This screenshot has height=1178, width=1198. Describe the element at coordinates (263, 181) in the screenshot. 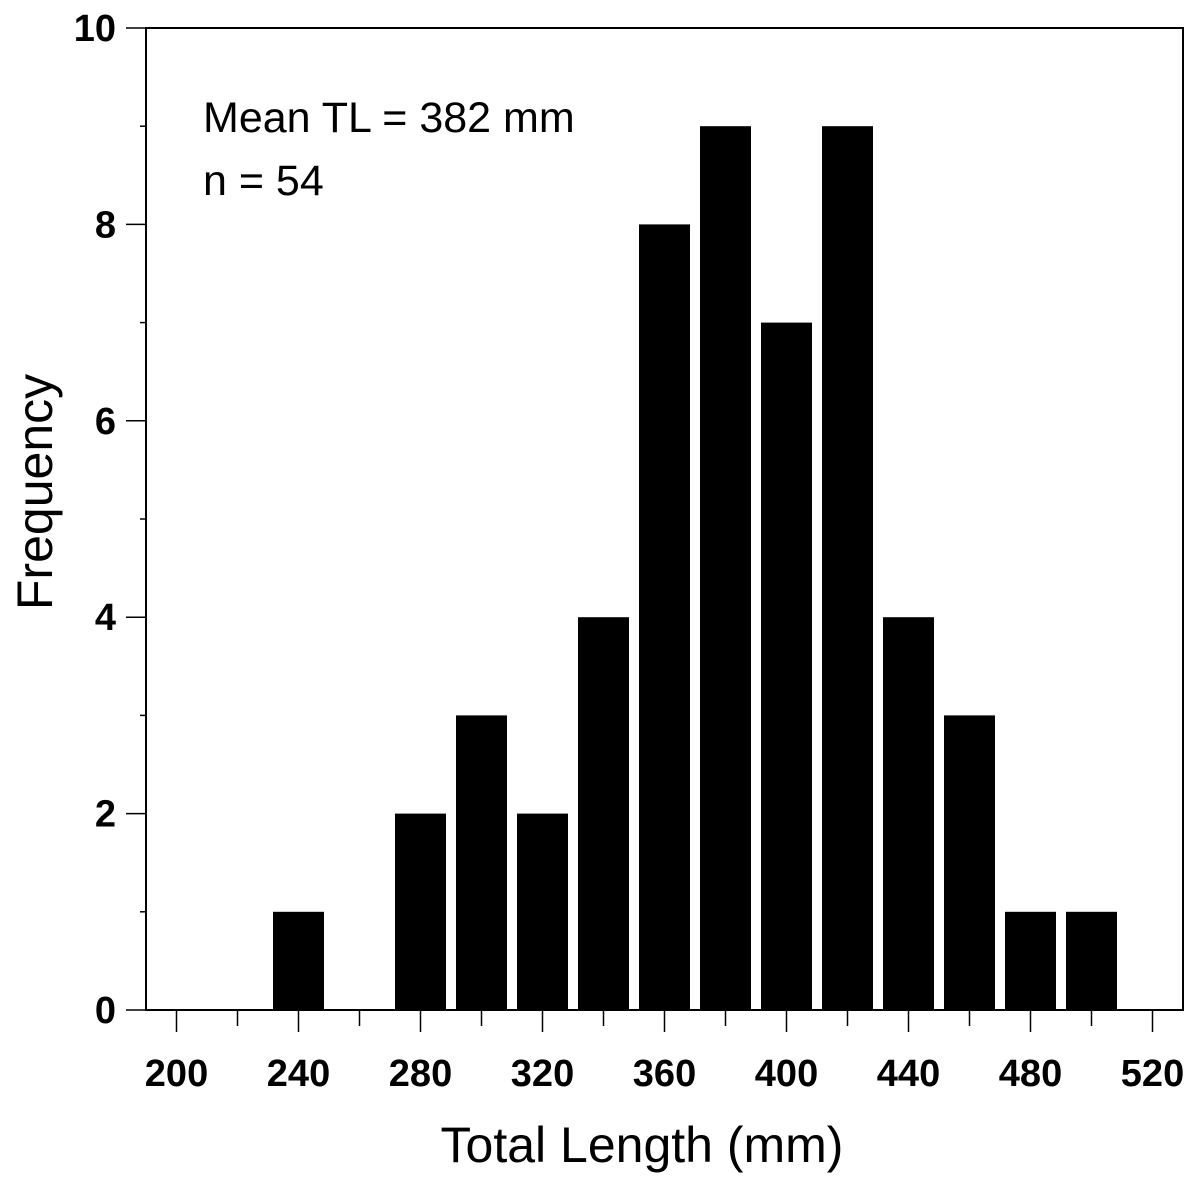

I see `annotation-n: n = 54` at that location.